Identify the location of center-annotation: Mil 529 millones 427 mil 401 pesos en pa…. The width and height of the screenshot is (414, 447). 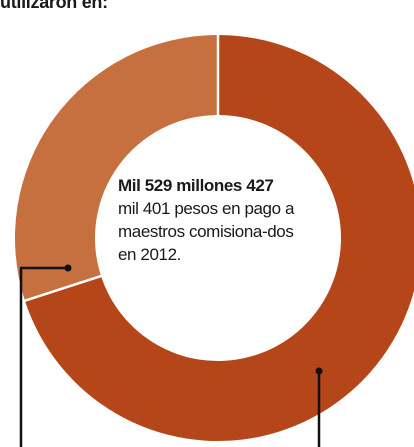
(208, 220).